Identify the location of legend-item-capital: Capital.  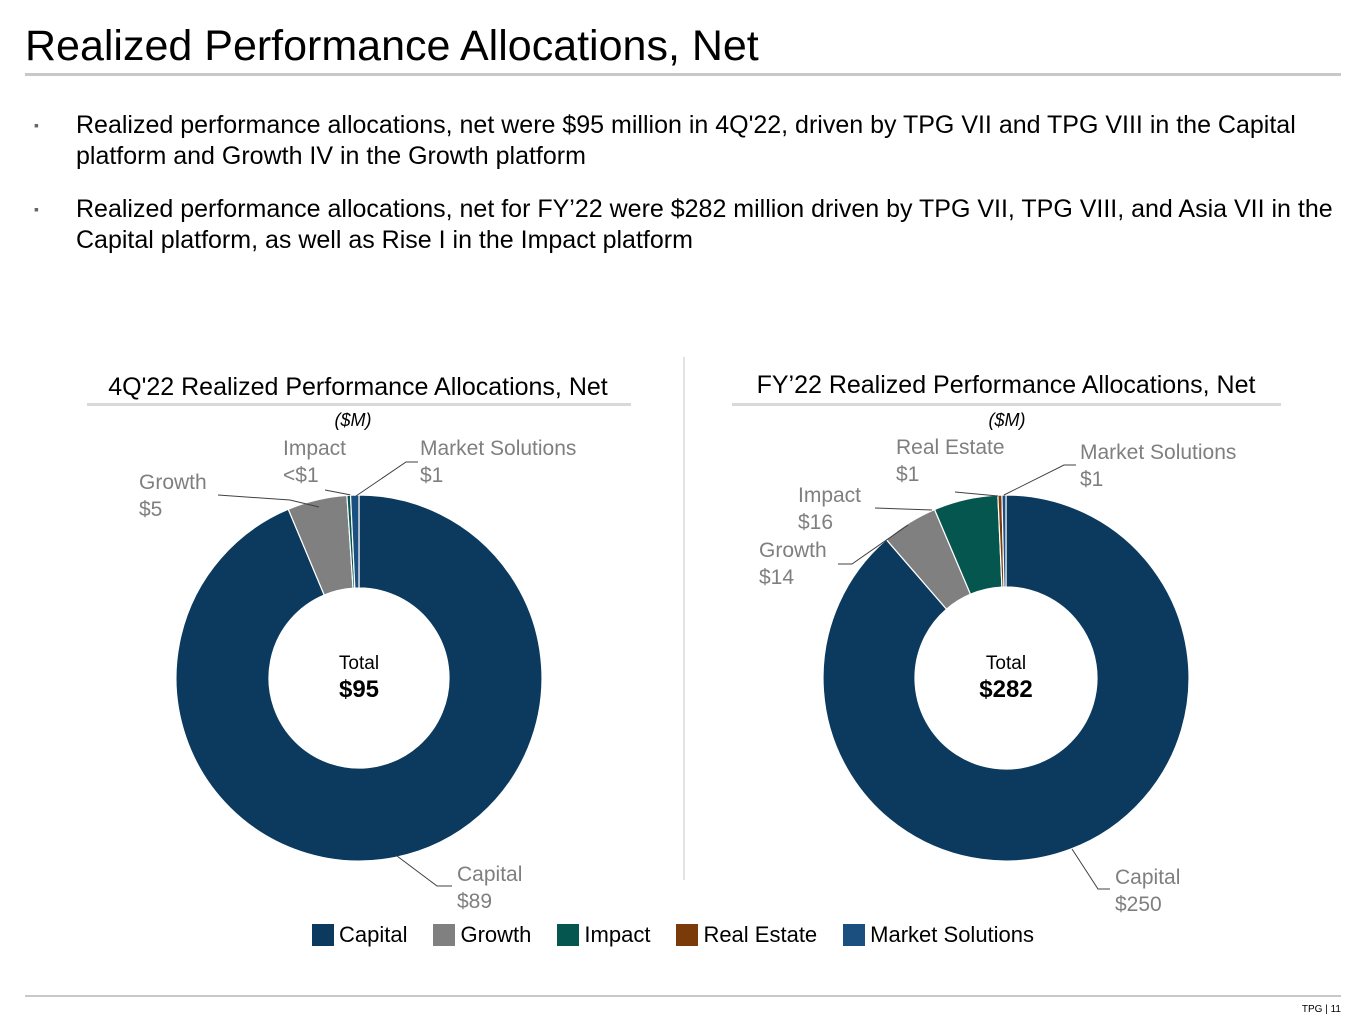
(359, 935).